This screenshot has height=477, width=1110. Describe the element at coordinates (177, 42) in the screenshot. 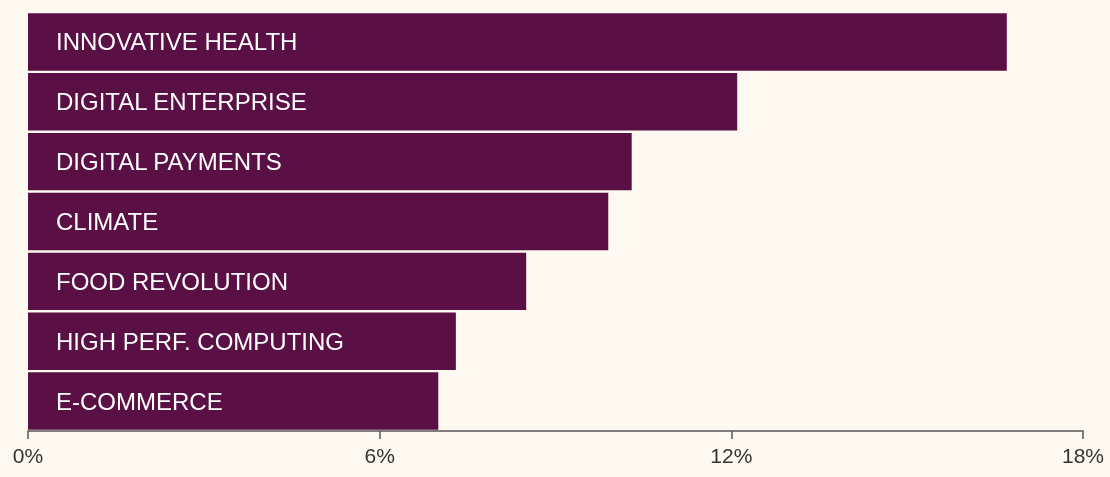

I see `y-tick-label: INNOVATIVE HEALTH` at that location.